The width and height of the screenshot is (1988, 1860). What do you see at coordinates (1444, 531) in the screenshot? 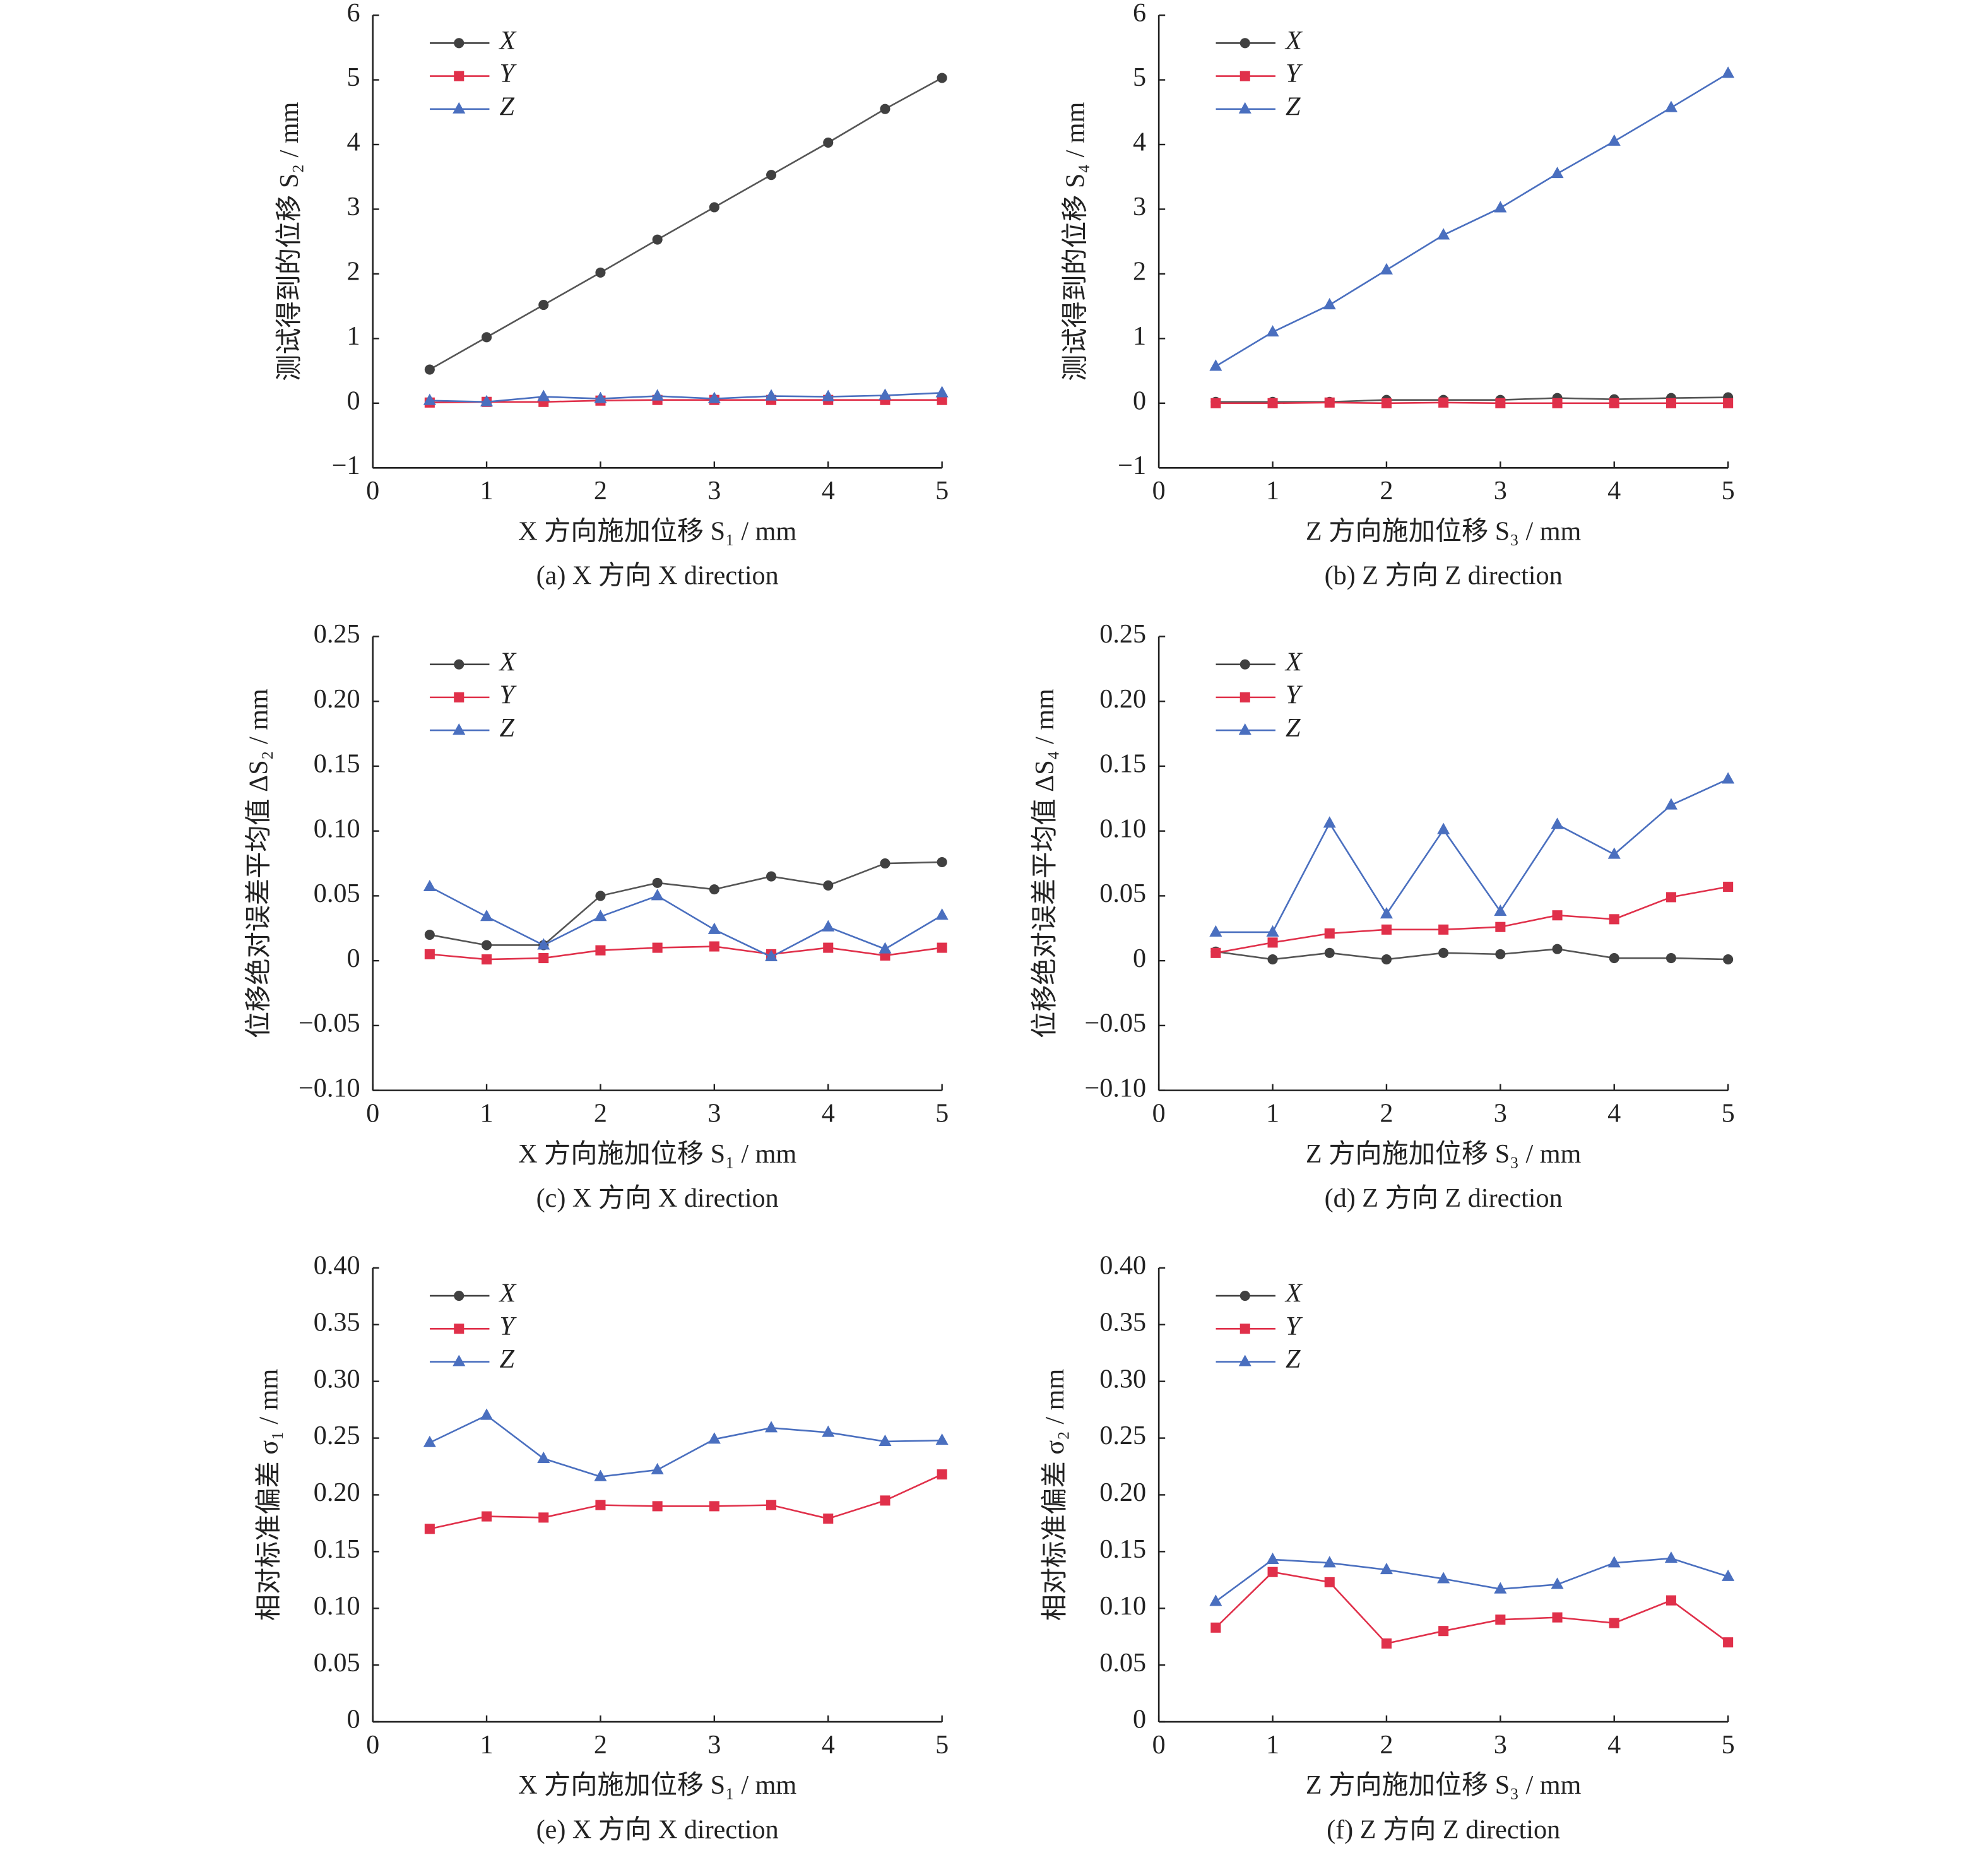
I see `x-axis-label: Z 方向施加位移 S₃ / mm` at bounding box center [1444, 531].